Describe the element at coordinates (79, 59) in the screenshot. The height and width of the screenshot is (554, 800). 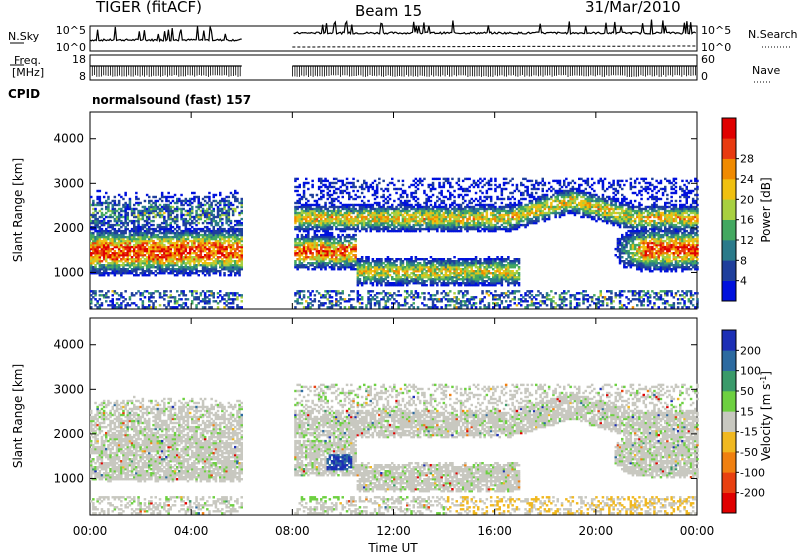
I see `freq-strip-tick-left: 18` at that location.